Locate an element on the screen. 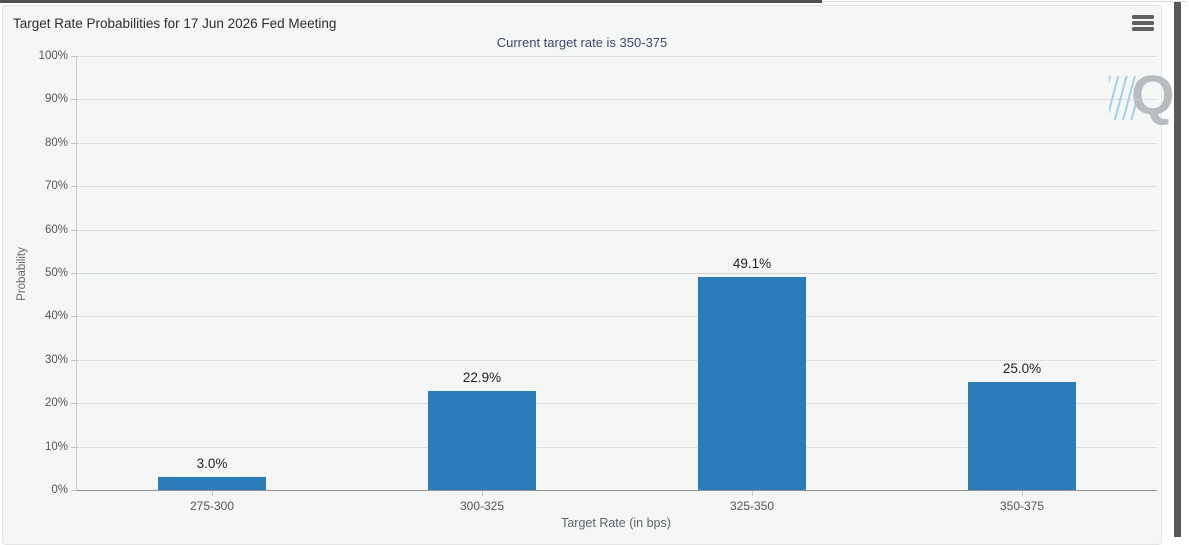  x-axis-title: Target Rate (in bps) is located at coordinates (616, 523).